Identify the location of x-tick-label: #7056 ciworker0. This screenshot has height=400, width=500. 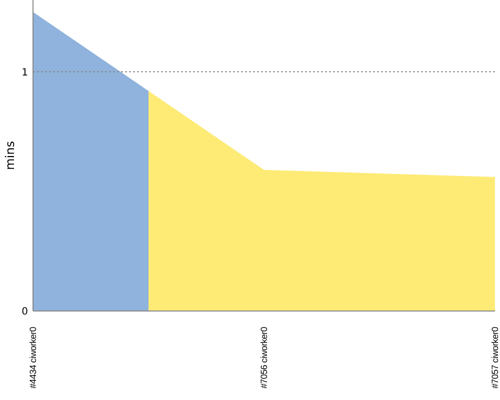
(264, 357).